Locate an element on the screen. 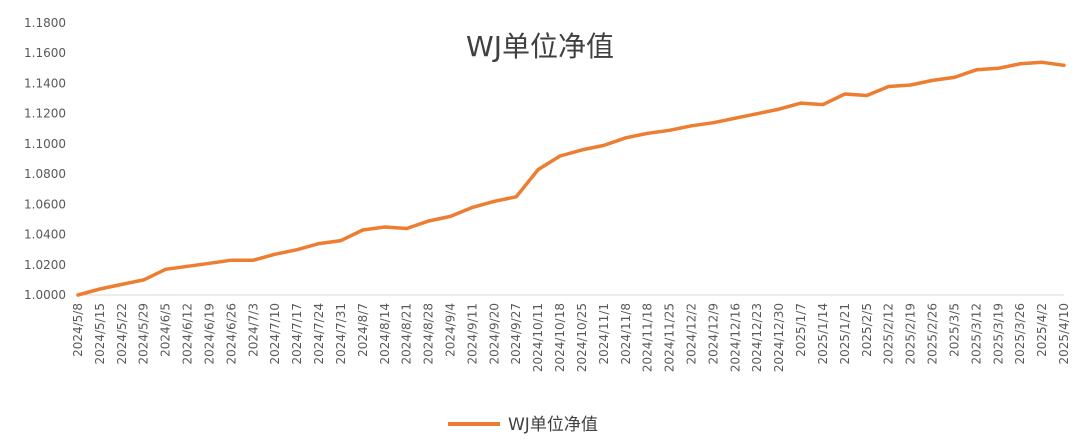 The image size is (1080, 447). x-tick-label: 2024/12/16 is located at coordinates (735, 337).